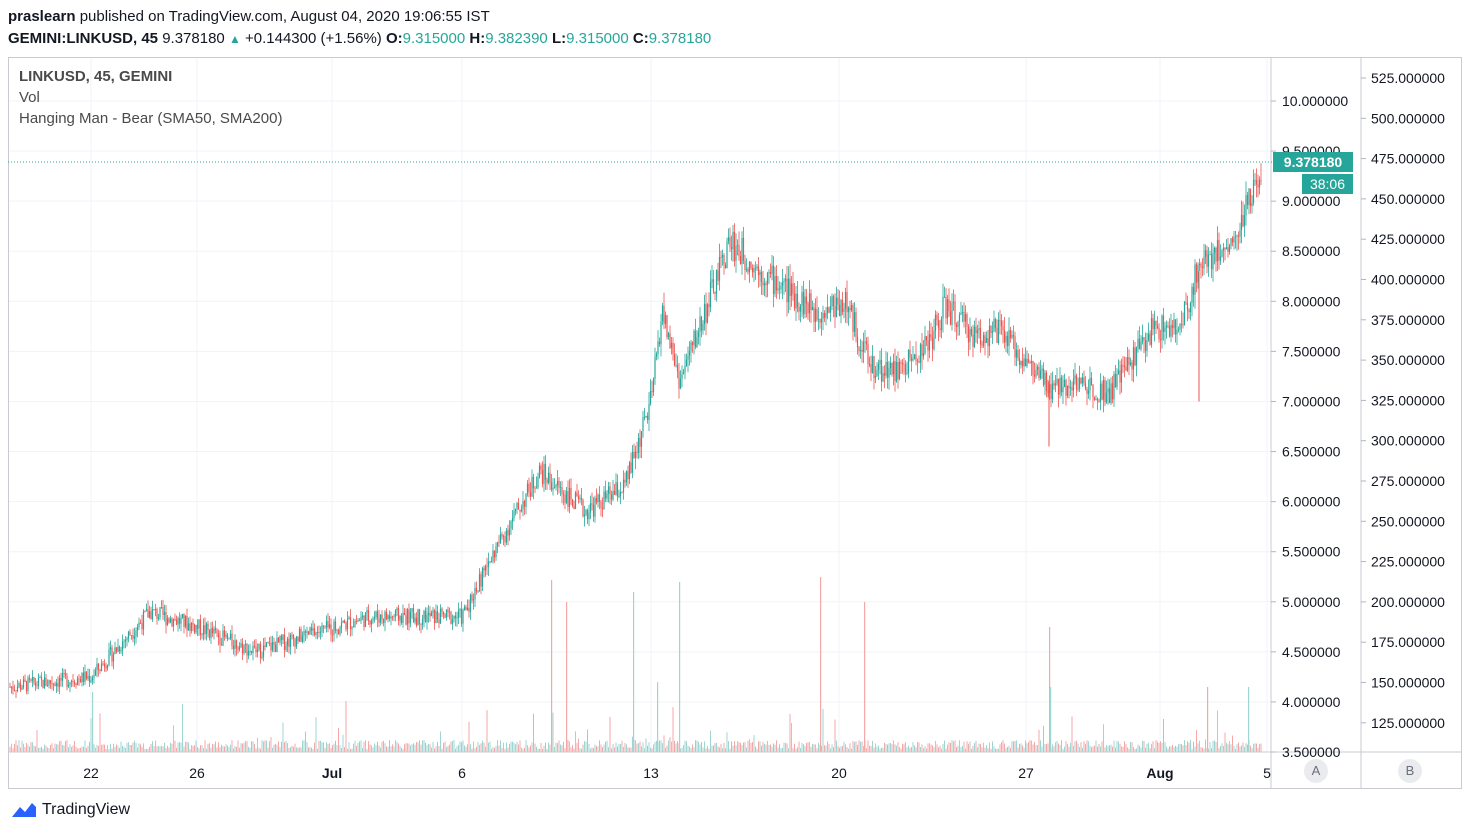 Image resolution: width=1470 pixels, height=836 pixels. What do you see at coordinates (70, 810) in the screenshot?
I see `footer-brand: TradingView` at bounding box center [70, 810].